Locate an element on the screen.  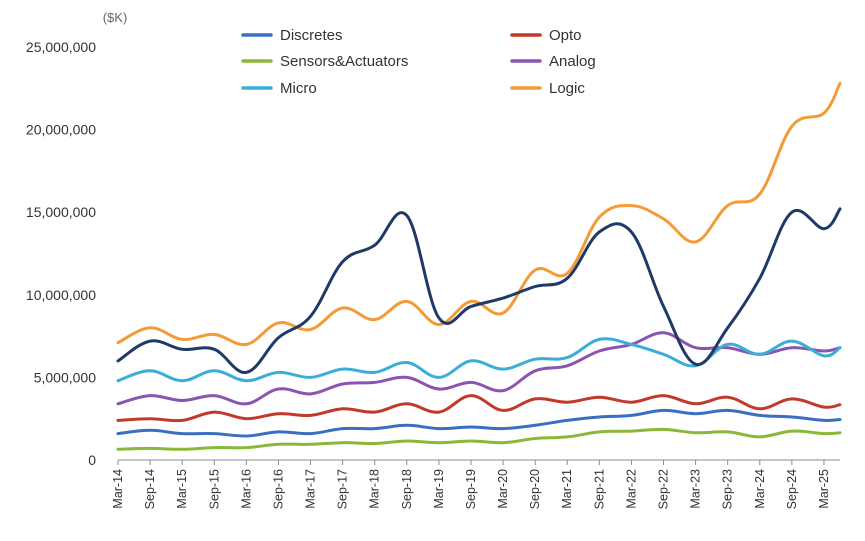
x-tick-label: Sep-20 is located at coordinates (535, 489).